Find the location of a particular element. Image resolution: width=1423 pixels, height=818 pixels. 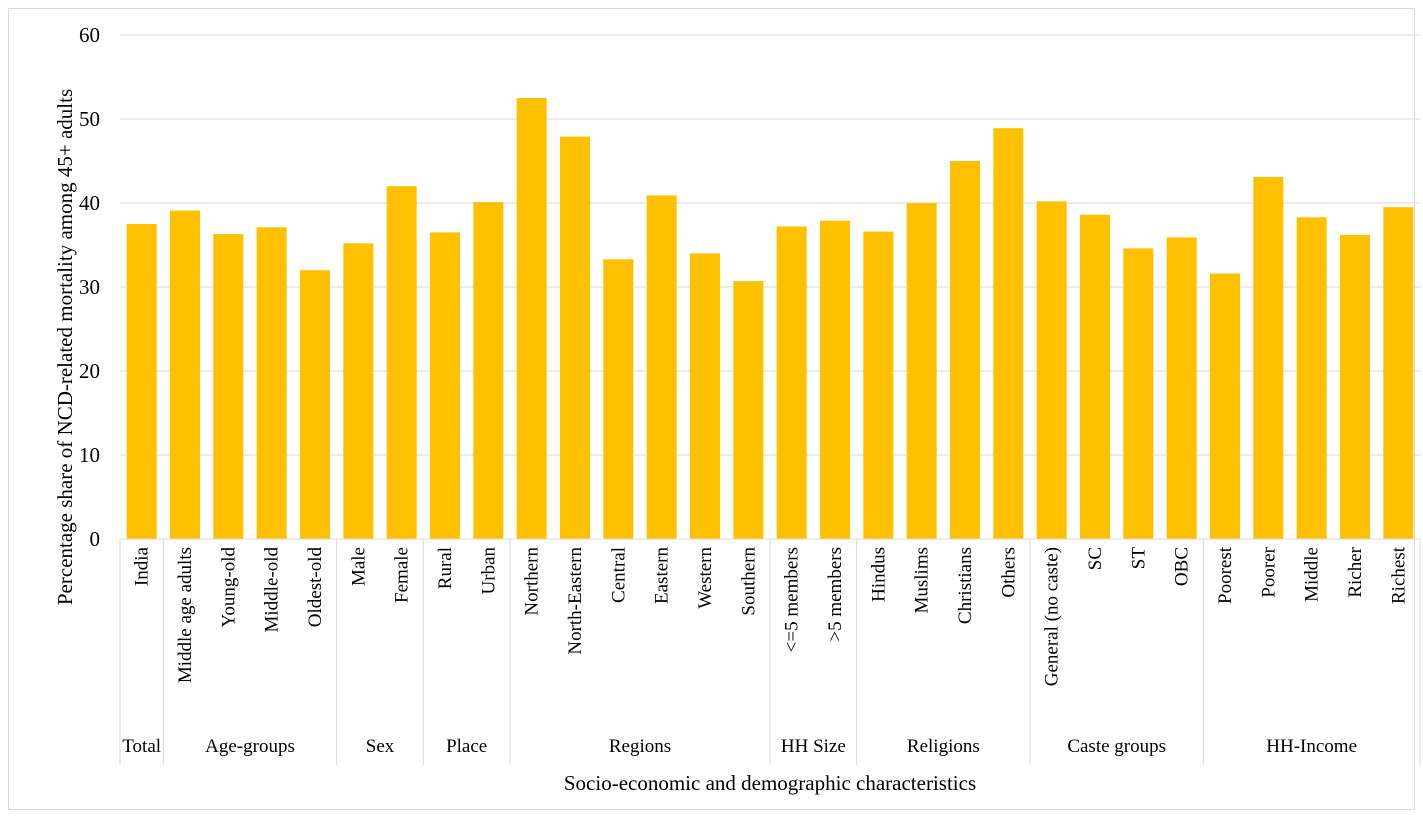

y-tick-label: 30 is located at coordinates (89, 287).